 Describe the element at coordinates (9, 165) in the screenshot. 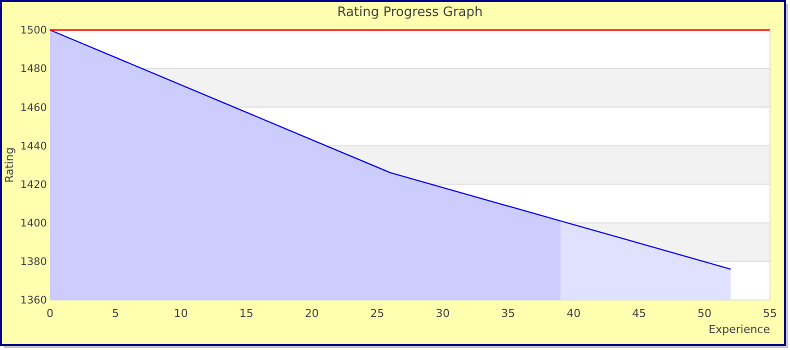

I see `y-axis-title: Rating` at that location.